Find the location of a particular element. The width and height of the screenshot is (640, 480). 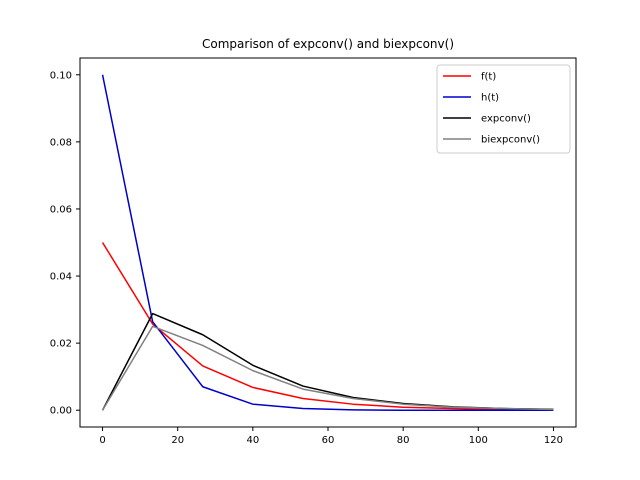

series-line-expconv is located at coordinates (327, 361).